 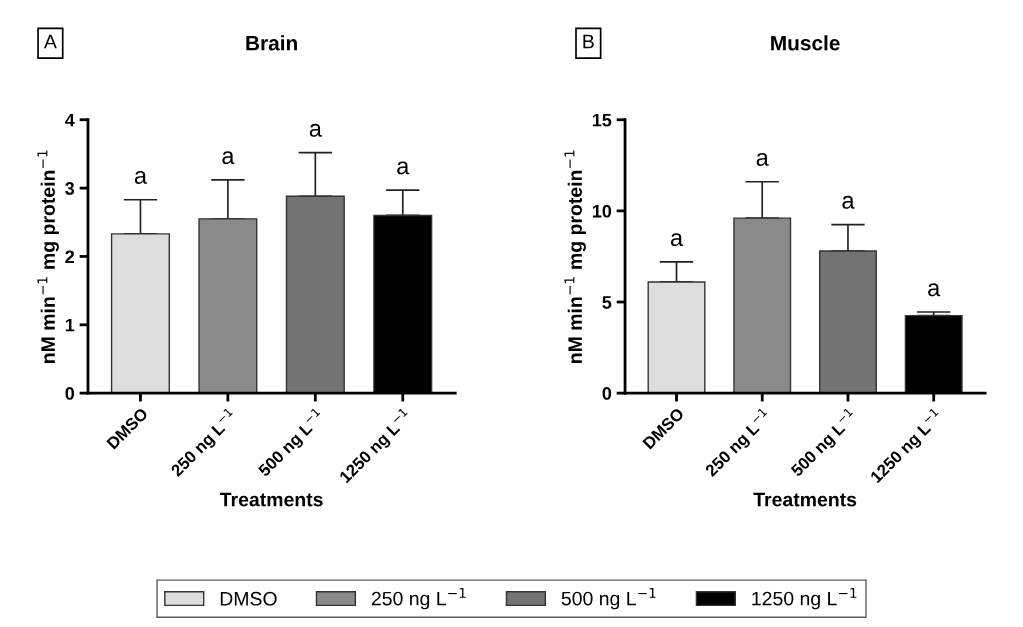 What do you see at coordinates (70, 188) in the screenshot?
I see `y-tick-label: 3` at bounding box center [70, 188].